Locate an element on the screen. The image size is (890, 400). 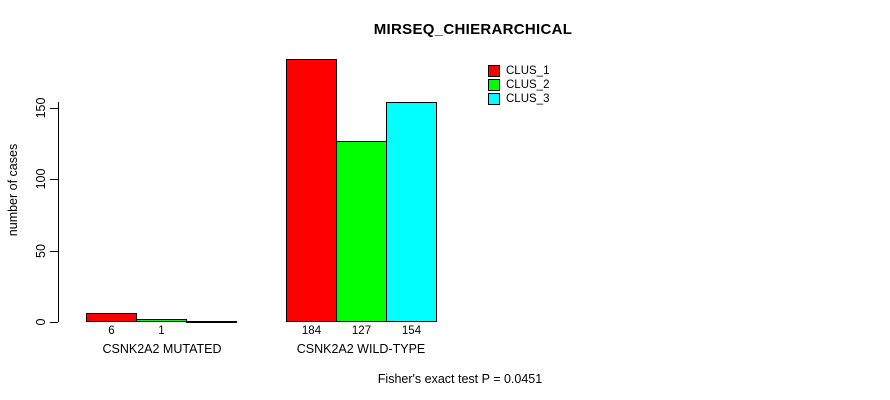
bar-clus_1-group1 is located at coordinates (311, 190).